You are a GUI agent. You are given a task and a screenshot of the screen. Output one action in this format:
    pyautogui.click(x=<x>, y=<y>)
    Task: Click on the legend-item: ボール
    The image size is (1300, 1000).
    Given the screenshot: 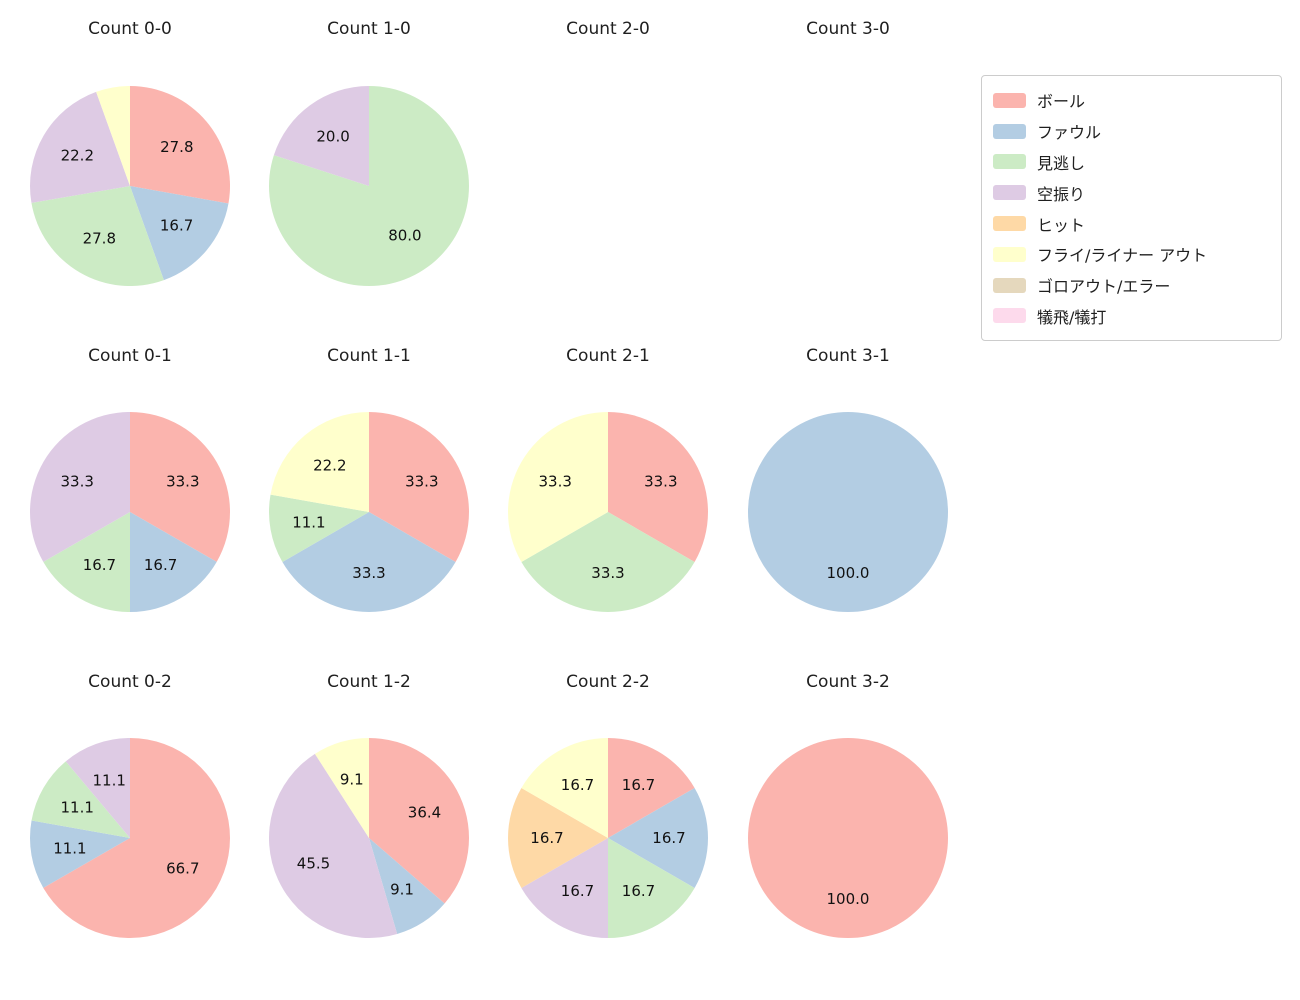 What is the action you would take?
    pyautogui.click(x=1131, y=100)
    